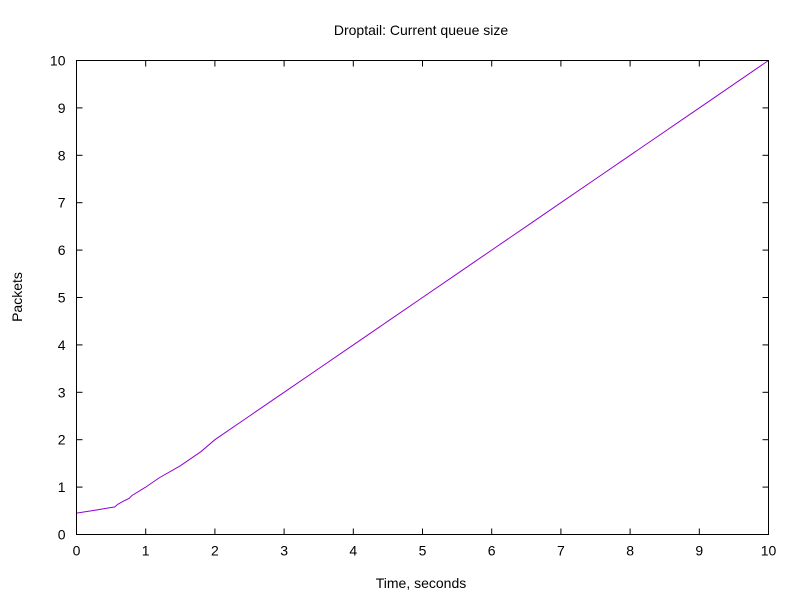 The height and width of the screenshot is (600, 800). What do you see at coordinates (353, 551) in the screenshot?
I see `x-tick-label: 4` at bounding box center [353, 551].